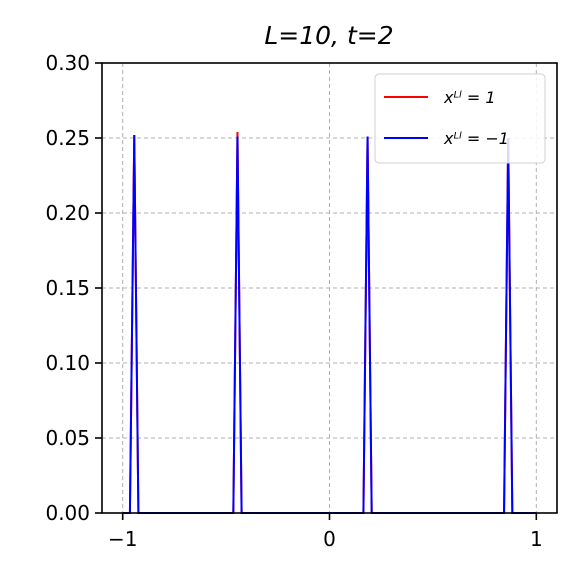 Image resolution: width=580 pixels, height=580 pixels. Describe the element at coordinates (476, 138) in the screenshot. I see `legend-entry-label: xᴸˡ = −1` at that location.